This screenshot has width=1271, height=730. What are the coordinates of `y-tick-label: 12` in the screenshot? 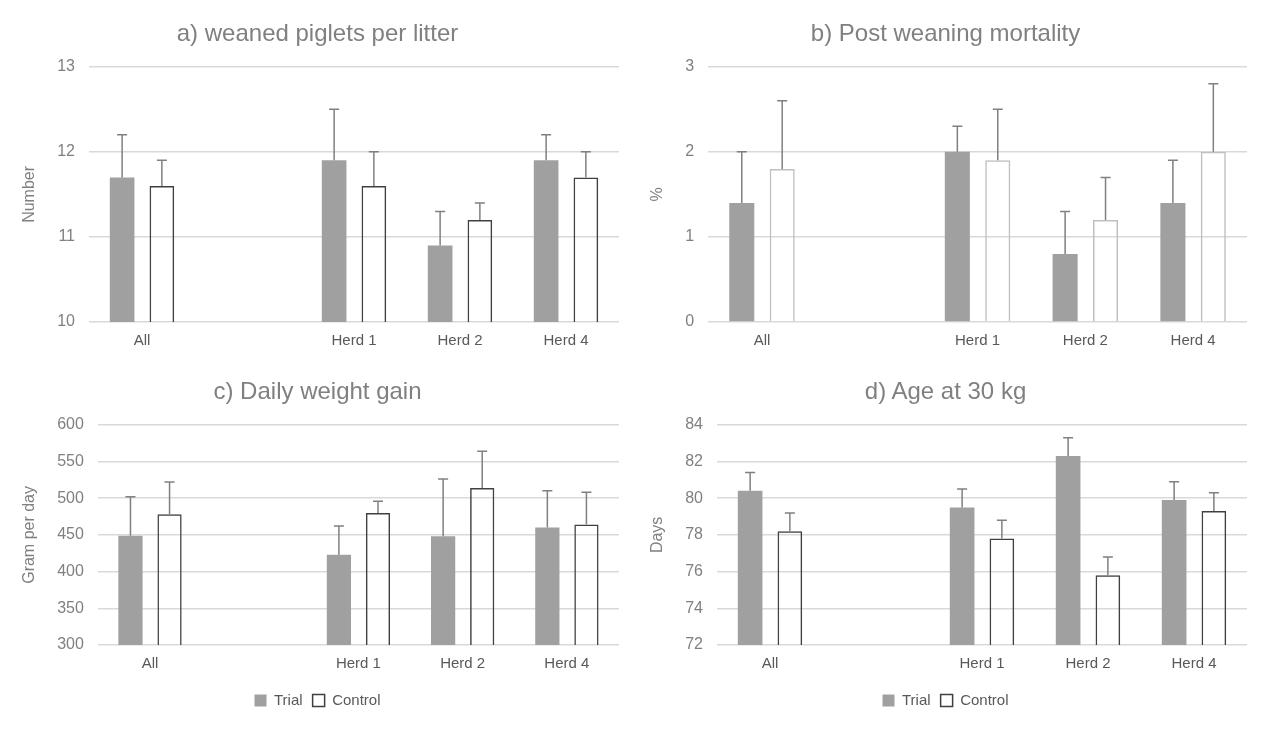 It's located at (66, 151).